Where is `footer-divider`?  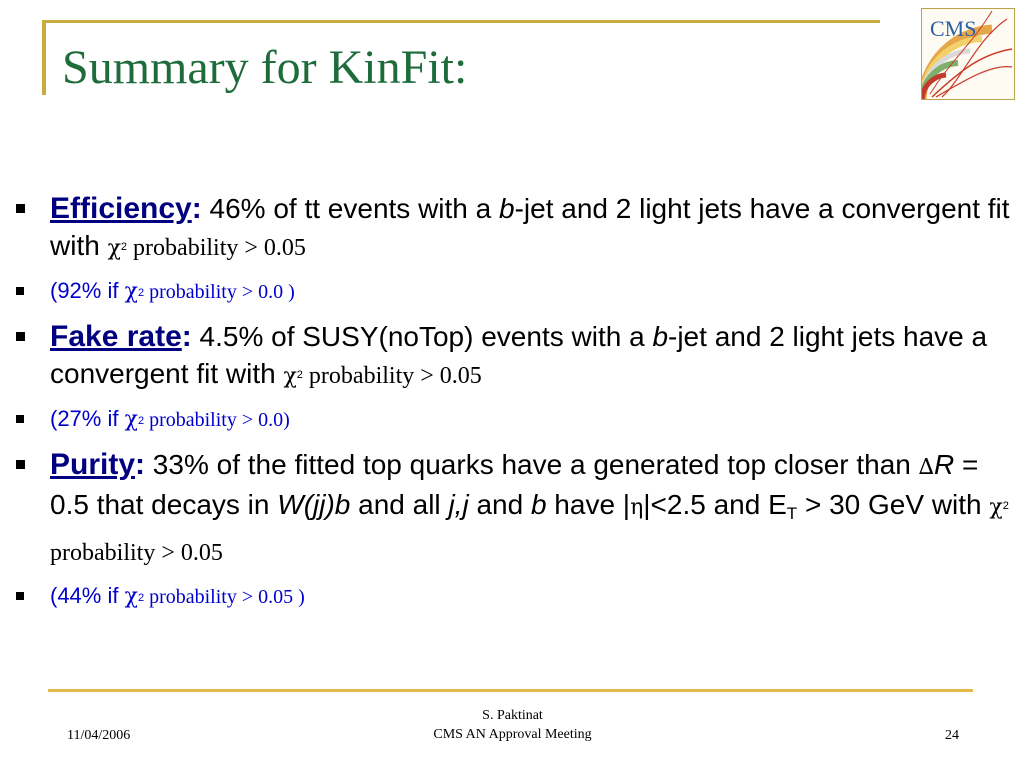 footer-divider is located at coordinates (510, 690).